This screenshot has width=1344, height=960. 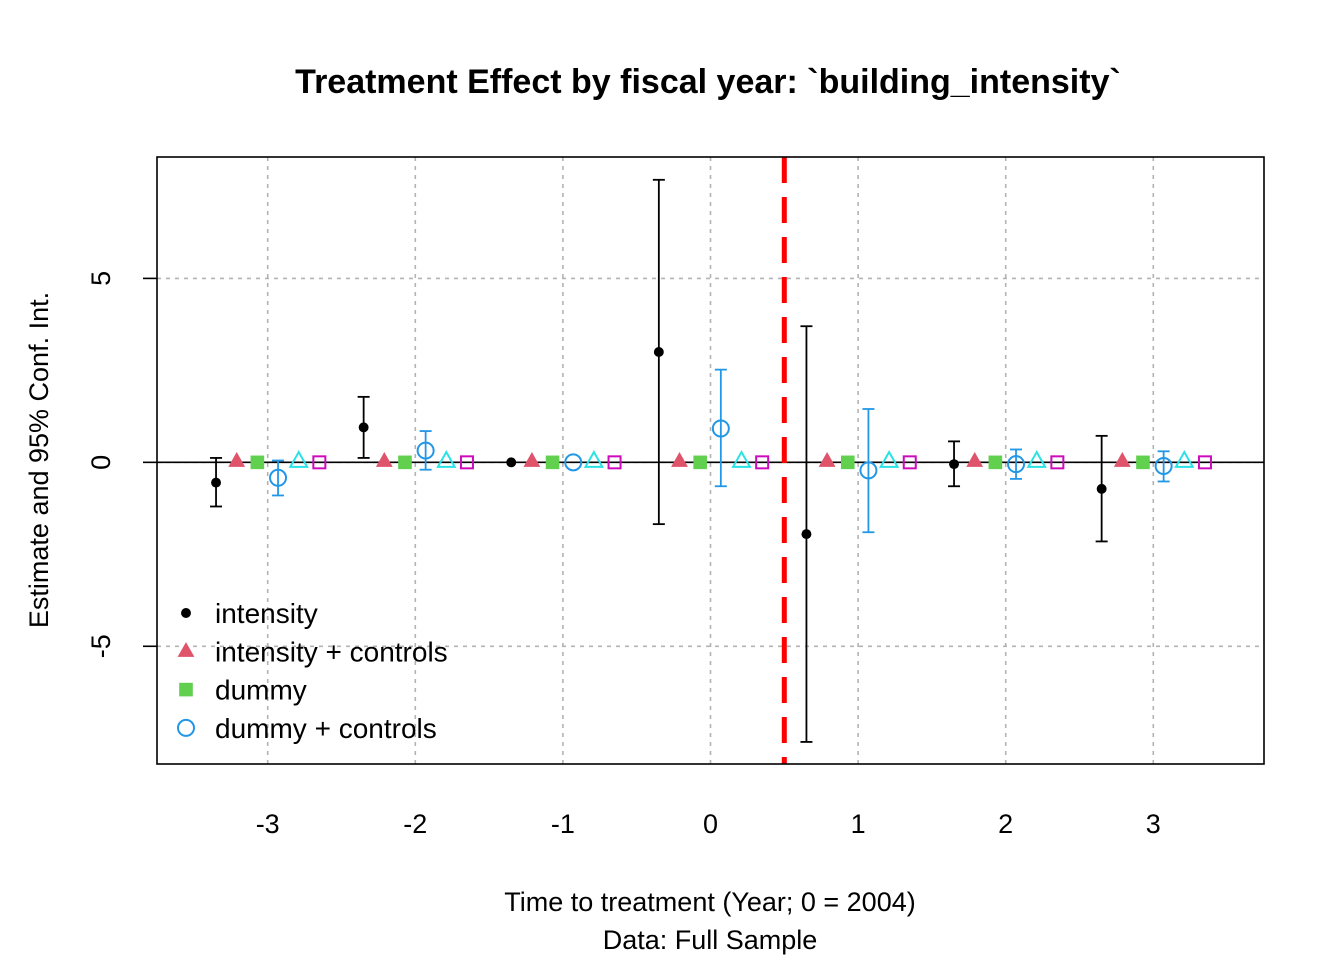 I want to click on x-tick-label: -1, so click(x=563, y=824).